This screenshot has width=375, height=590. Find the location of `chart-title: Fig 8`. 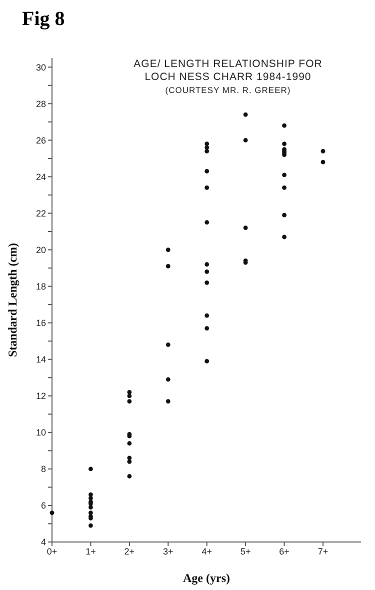

chart-title: Fig 8 is located at coordinates (43, 19).